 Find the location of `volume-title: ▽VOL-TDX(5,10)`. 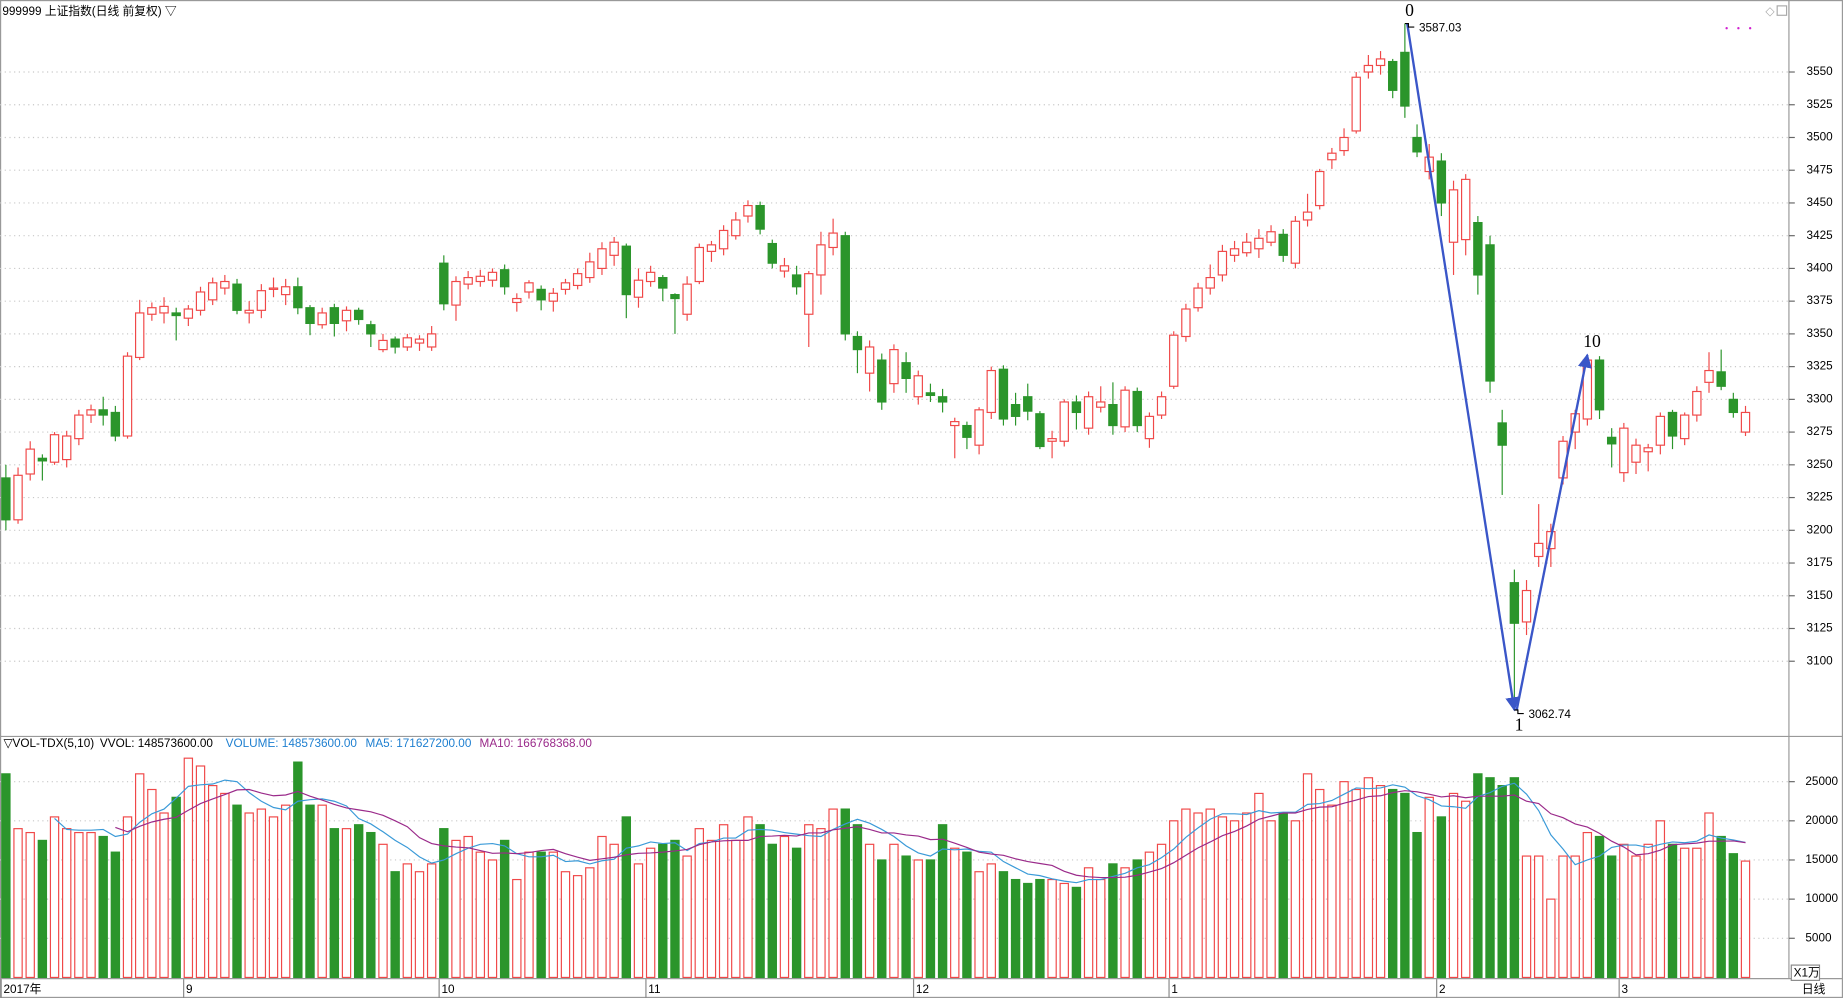

volume-title: ▽VOL-TDX(5,10) is located at coordinates (49, 743).